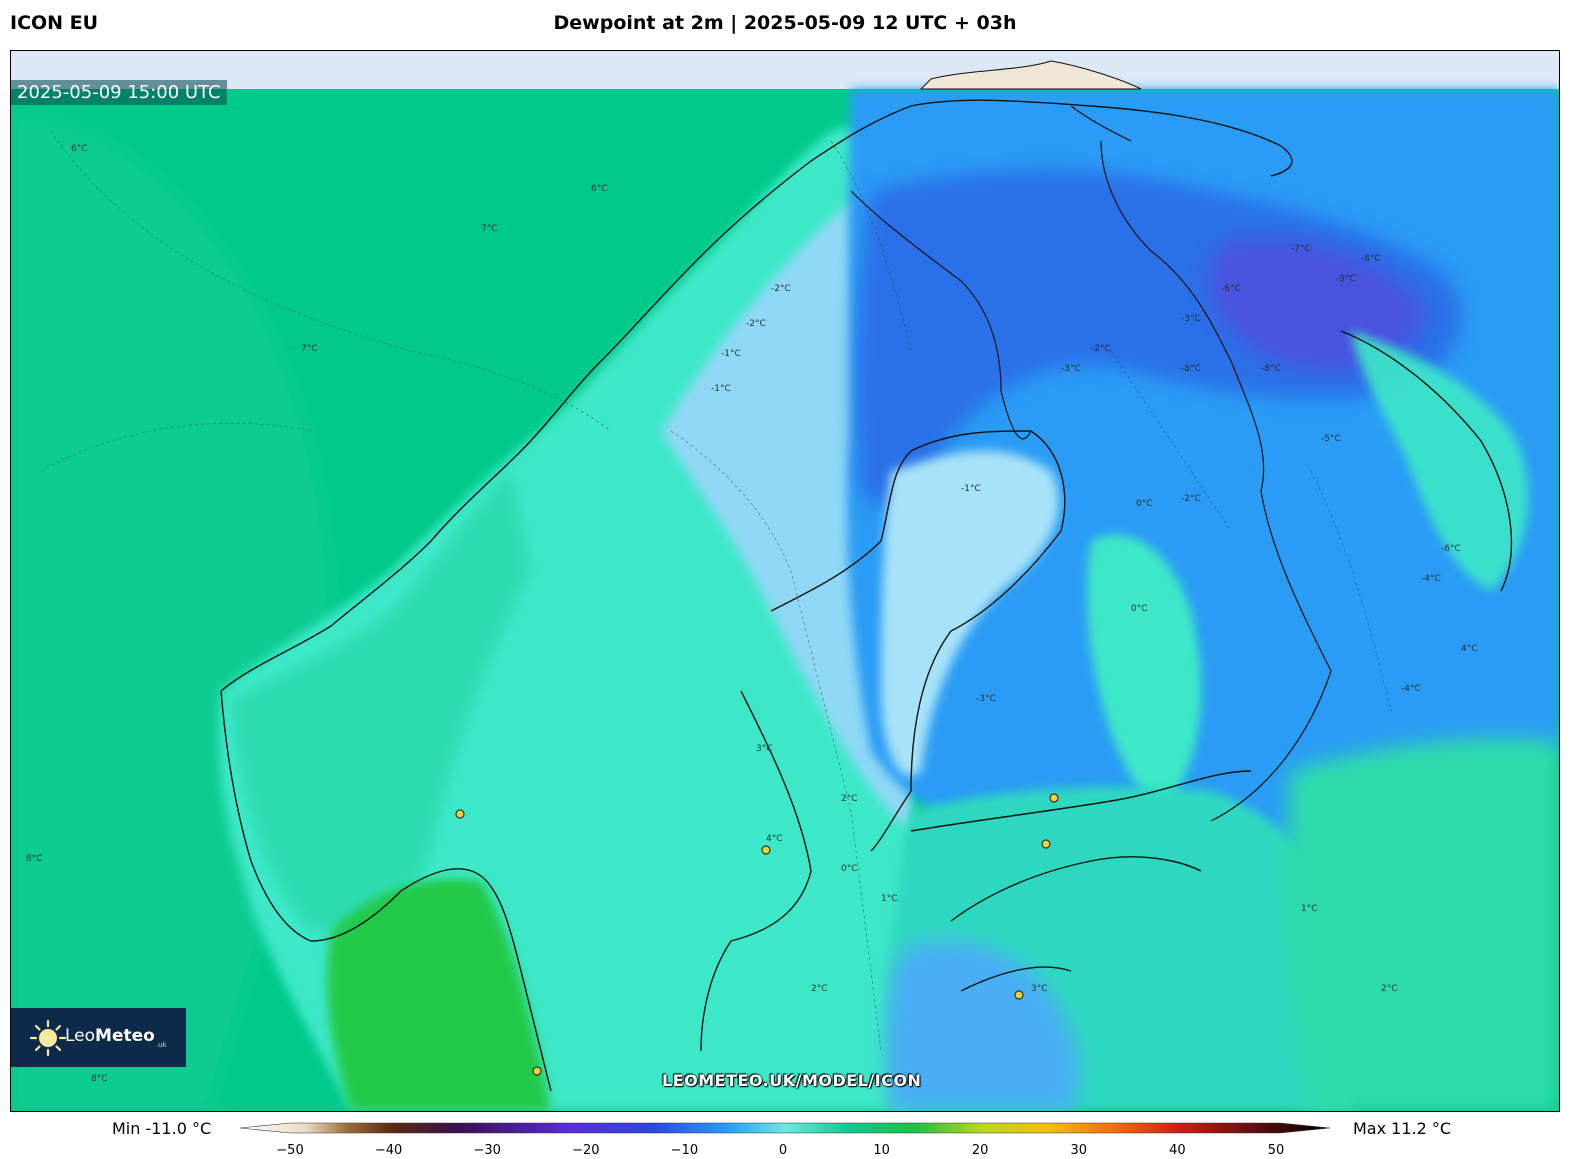 The image size is (1570, 1159). Describe the element at coordinates (586, 1150) in the screenshot. I see `colorbar-tick-label: −20` at that location.